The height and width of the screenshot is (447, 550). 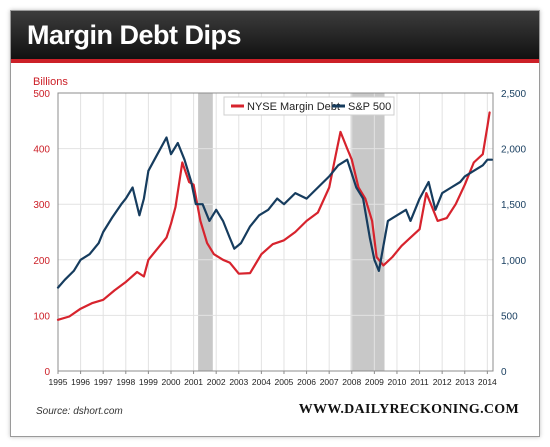 I want to click on legend-box, so click(x=309, y=106).